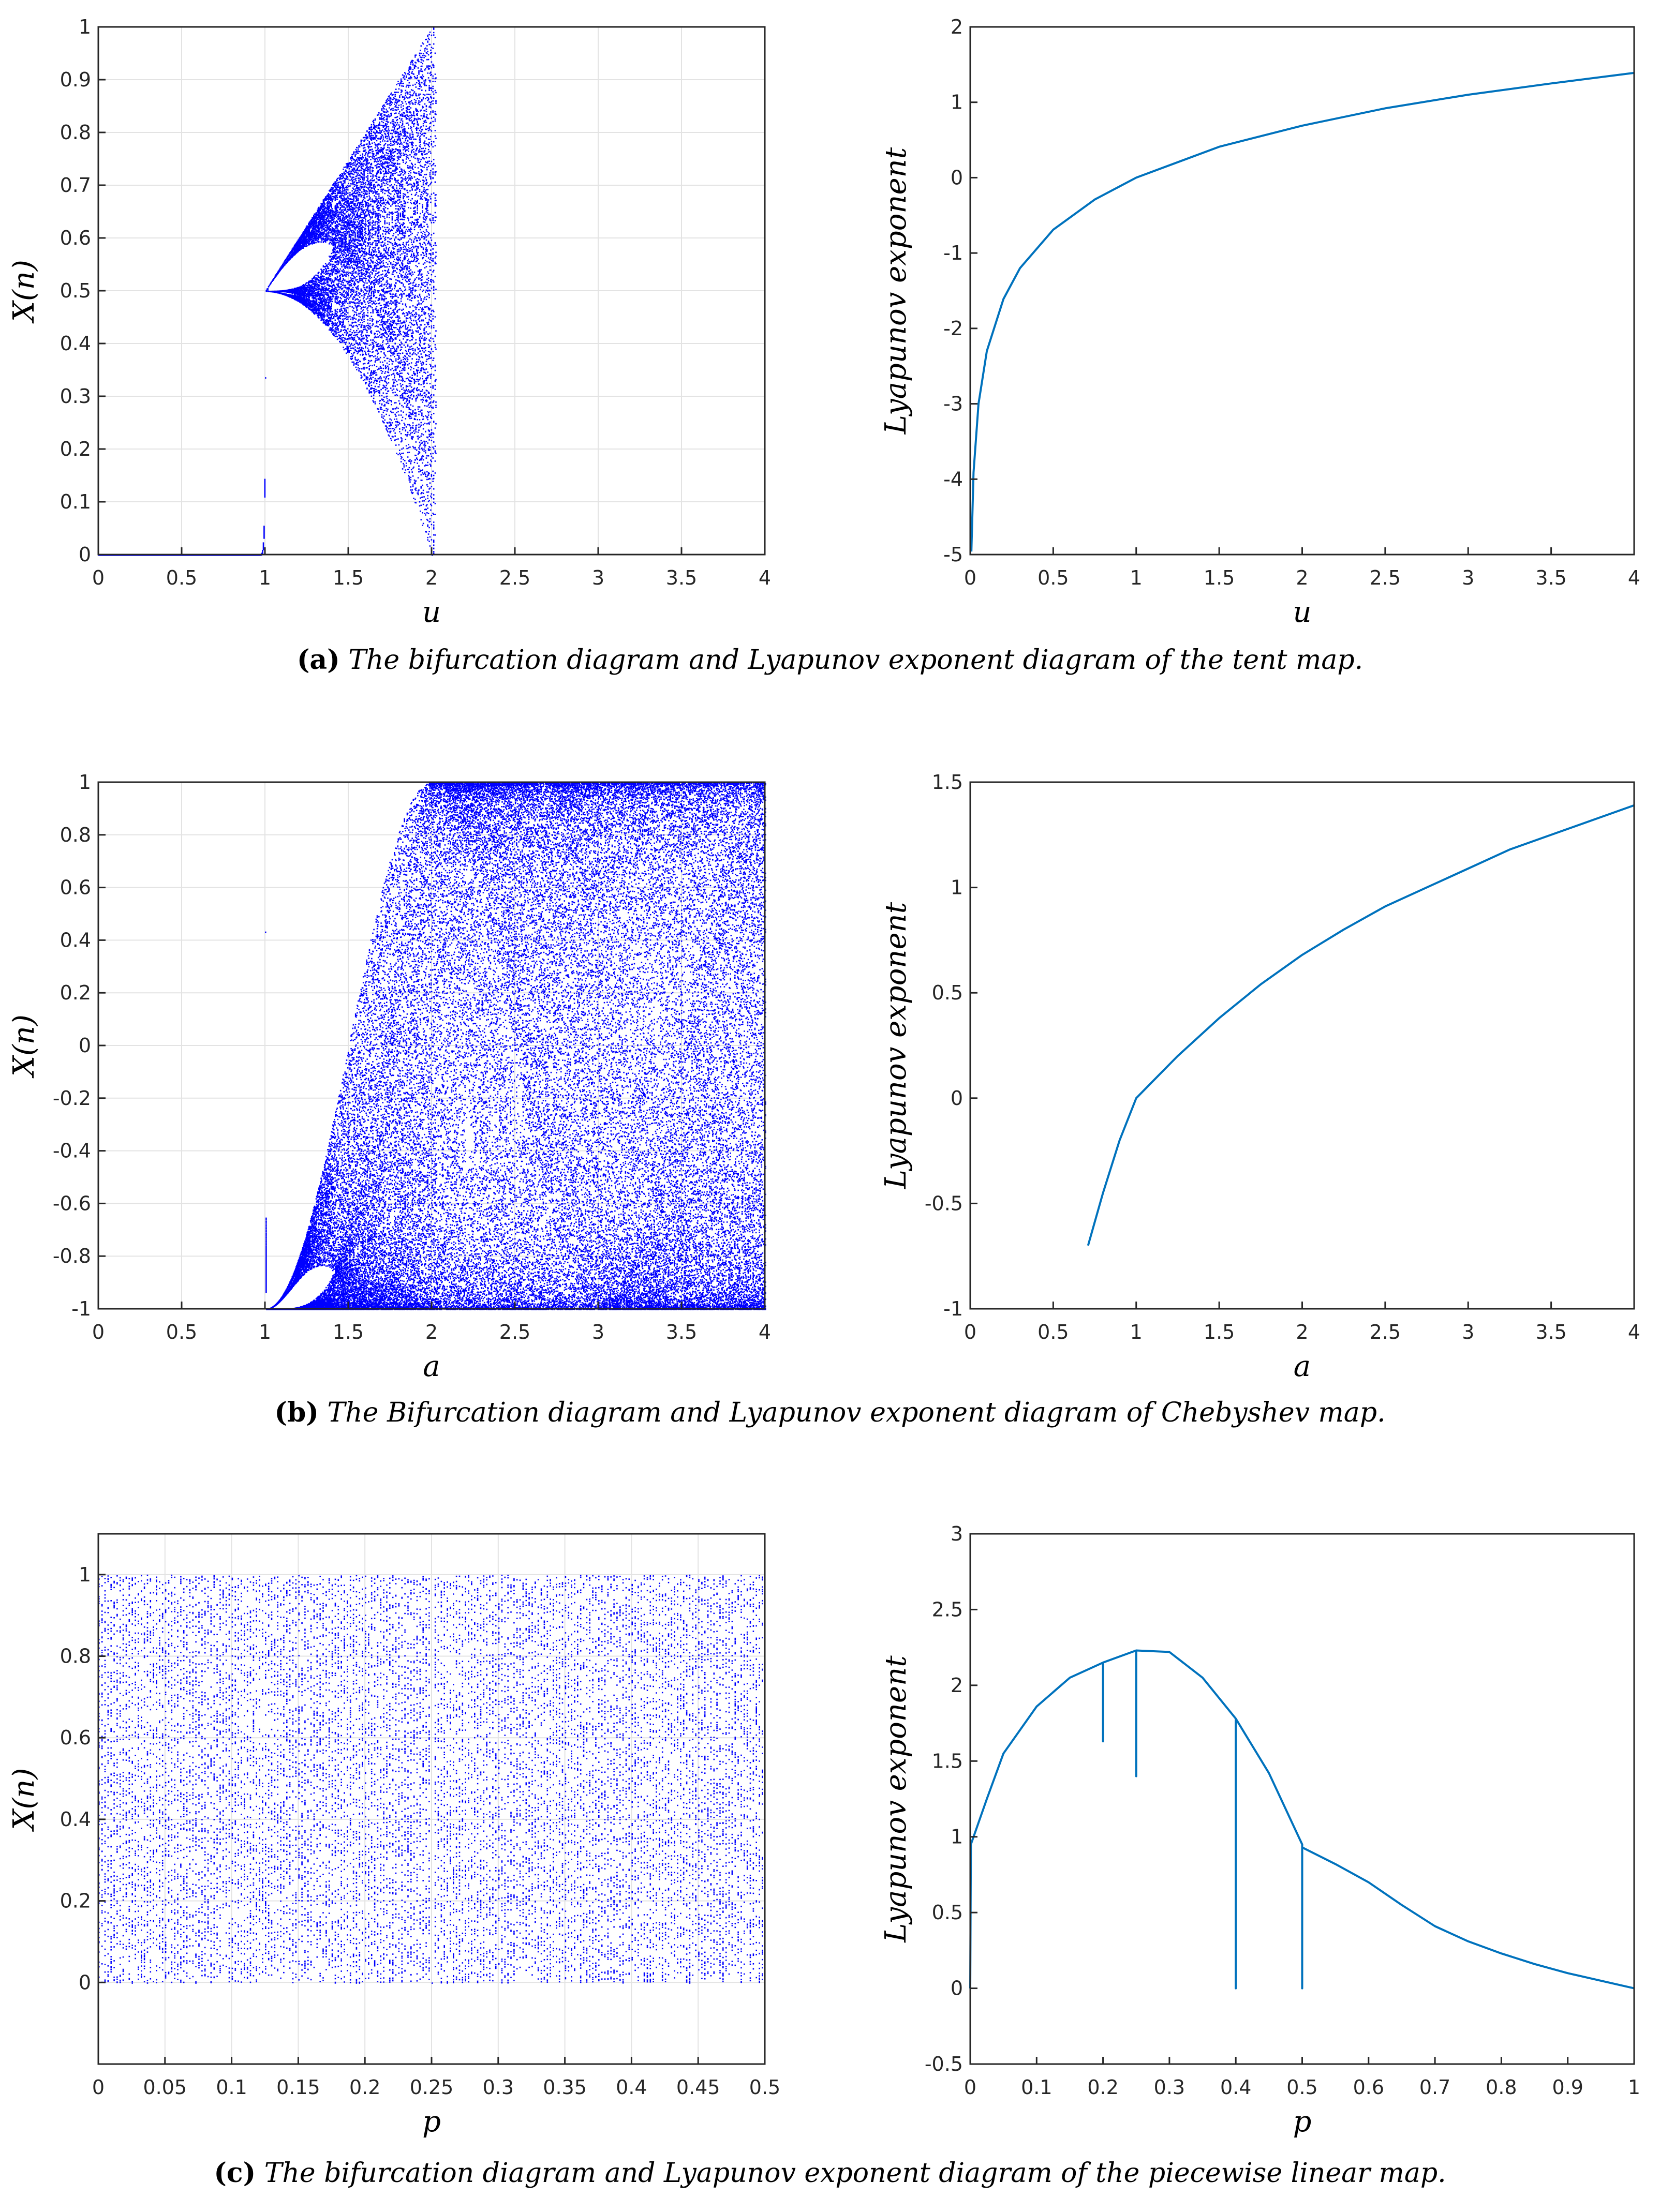 This screenshot has width=1660, height=2212. What do you see at coordinates (72, 1098) in the screenshot?
I see `y-tick-label: -0.2` at bounding box center [72, 1098].